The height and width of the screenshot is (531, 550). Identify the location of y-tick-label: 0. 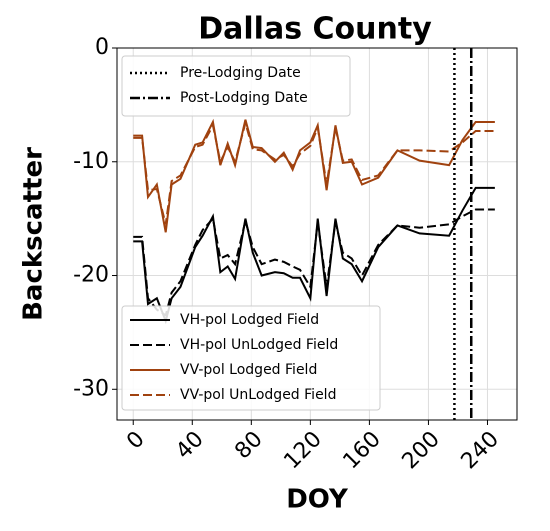
(102, 47).